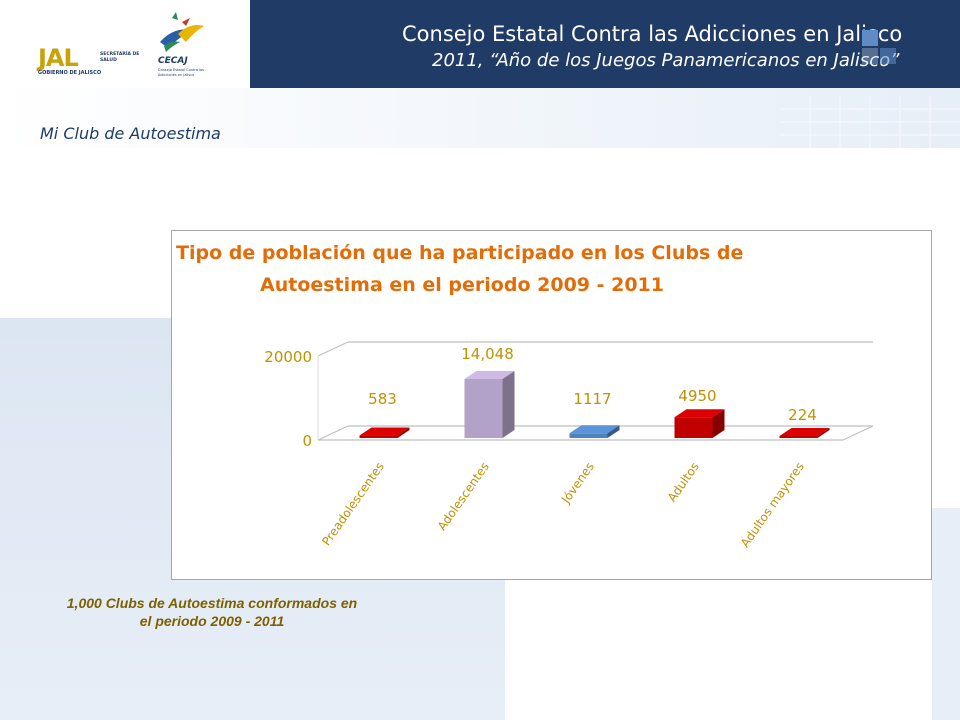  What do you see at coordinates (182, 32) in the screenshot?
I see `cecaj-bird-icon` at bounding box center [182, 32].